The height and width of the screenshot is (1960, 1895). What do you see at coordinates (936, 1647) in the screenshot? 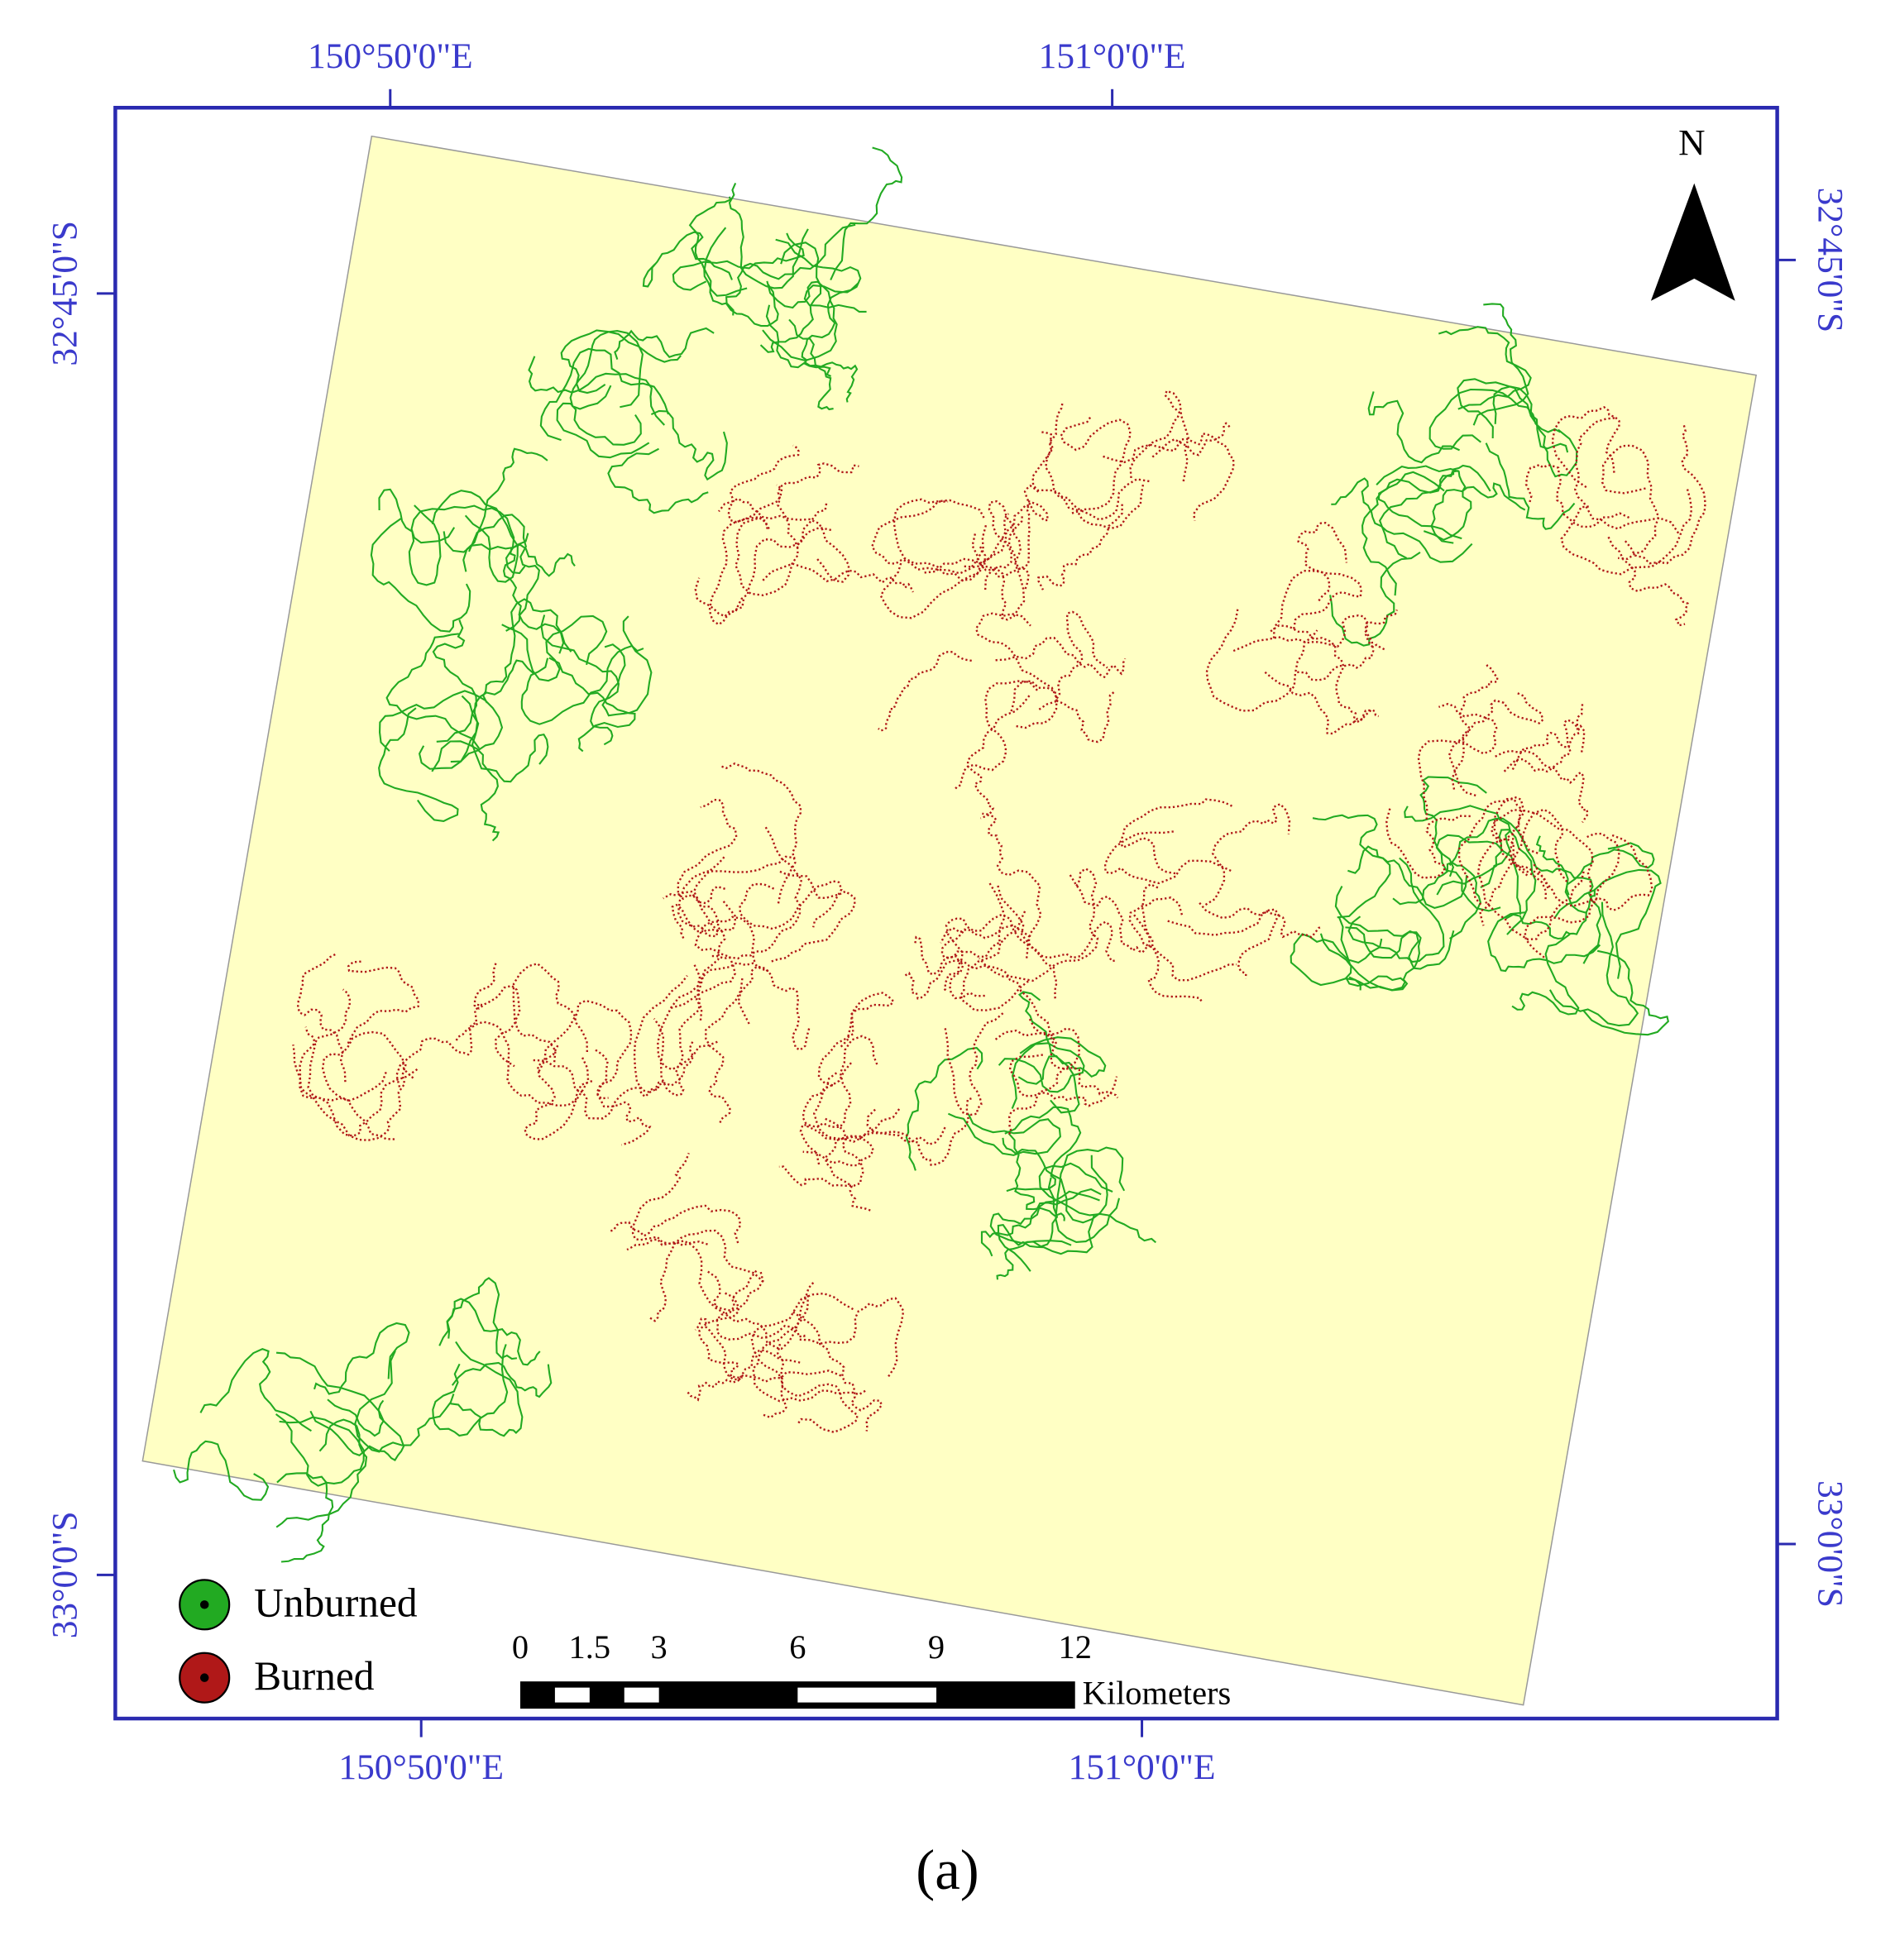
I see `scale-bar-label: 9` at bounding box center [936, 1647].